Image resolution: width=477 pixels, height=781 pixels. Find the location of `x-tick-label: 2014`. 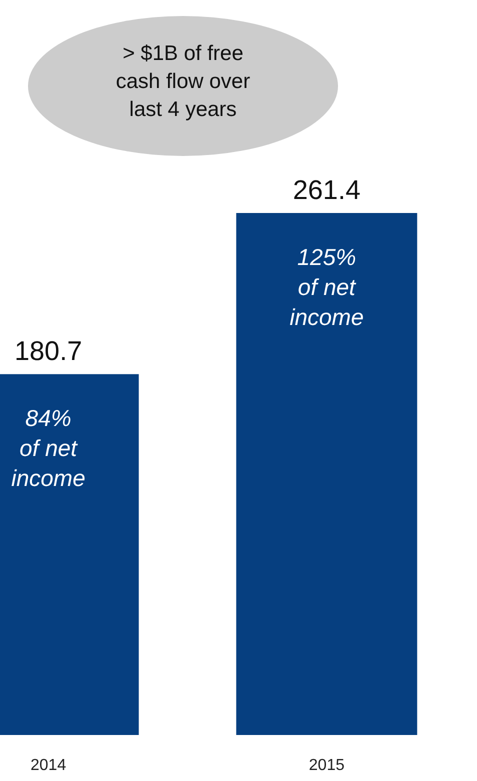

x-tick-label: 2014 is located at coordinates (48, 765).